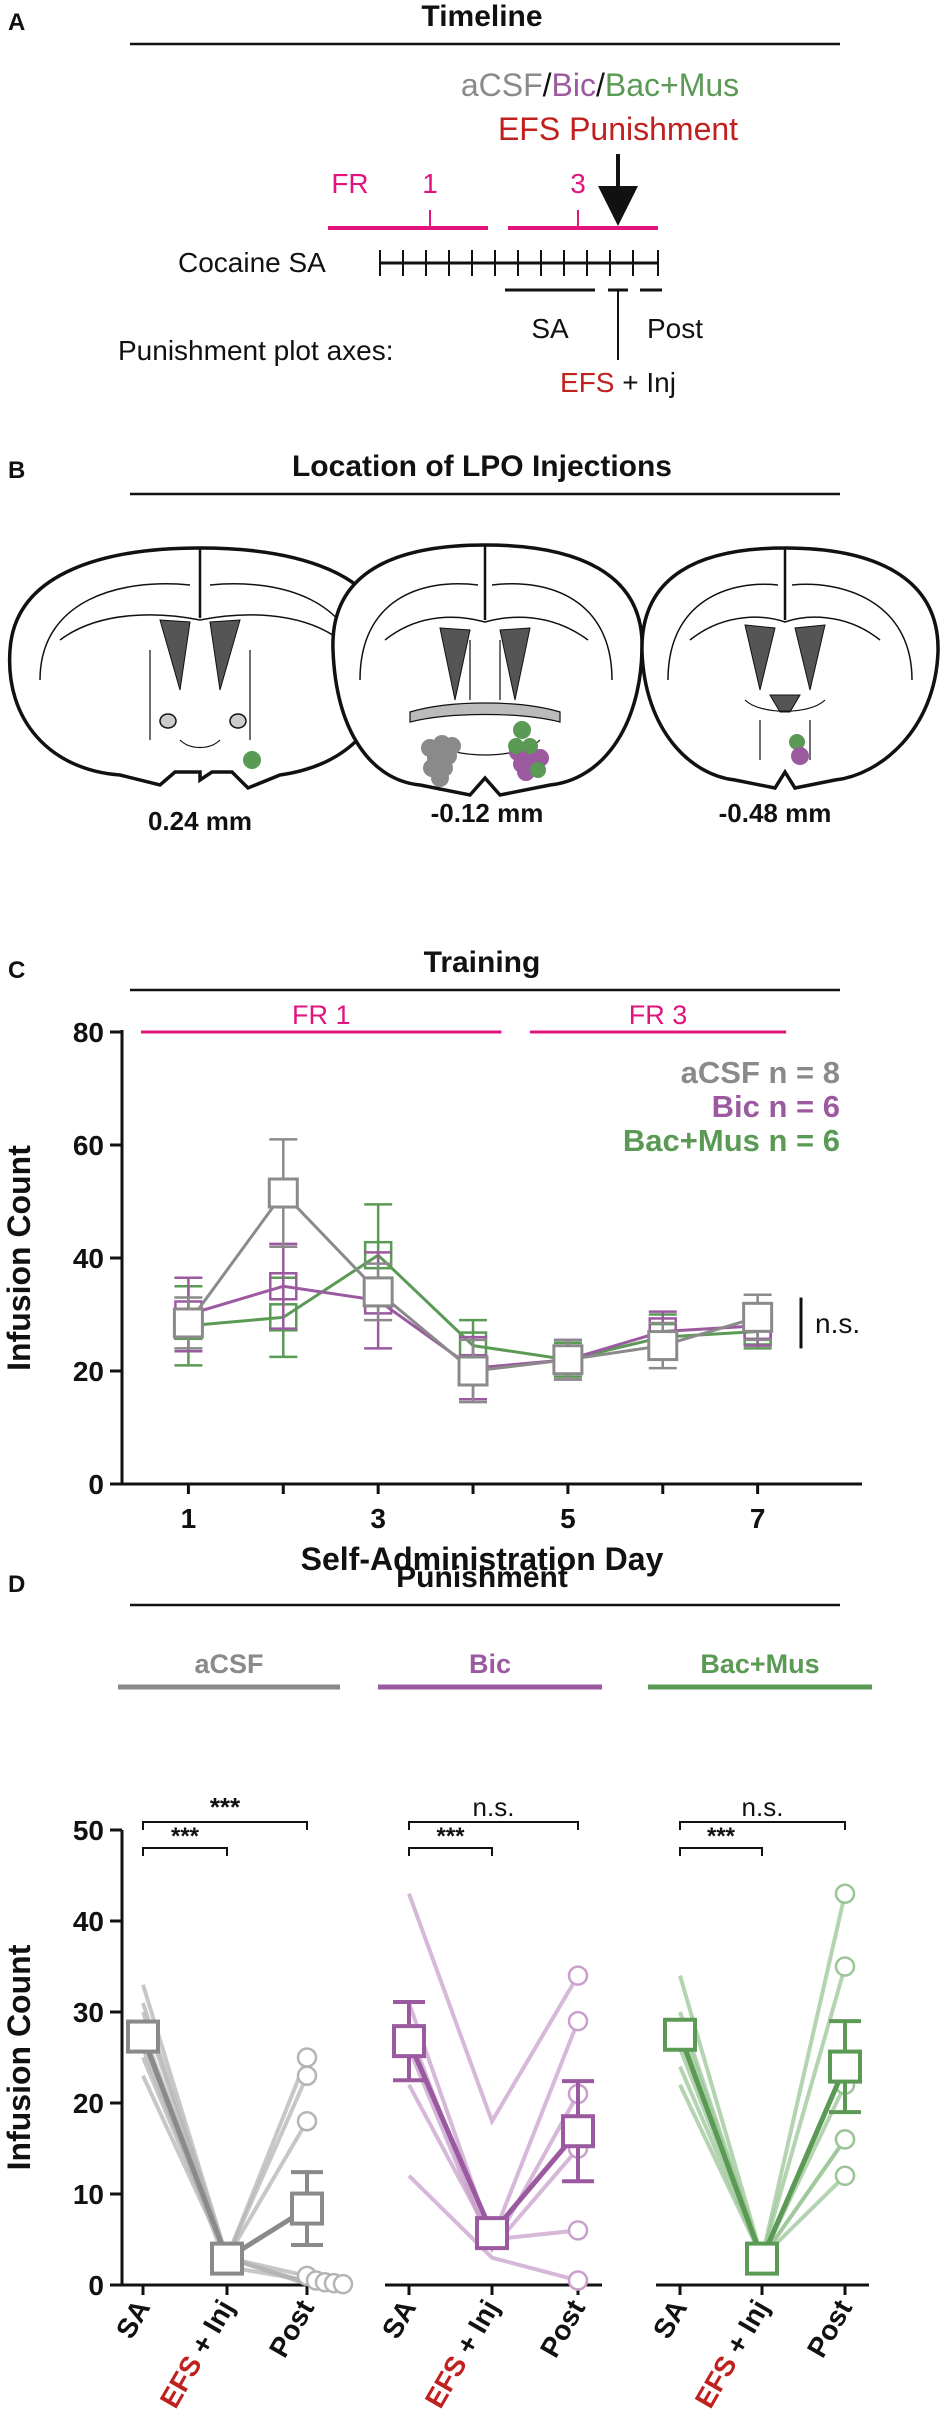 The width and height of the screenshot is (950, 2409). Describe the element at coordinates (675, 328) in the screenshot. I see `post-axis-label: Post` at that location.